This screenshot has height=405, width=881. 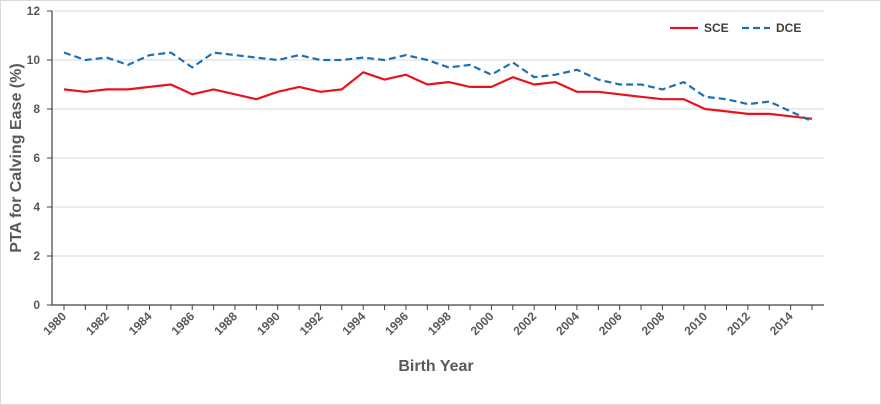 What do you see at coordinates (183, 323) in the screenshot?
I see `x-tick-label: 1986` at bounding box center [183, 323].